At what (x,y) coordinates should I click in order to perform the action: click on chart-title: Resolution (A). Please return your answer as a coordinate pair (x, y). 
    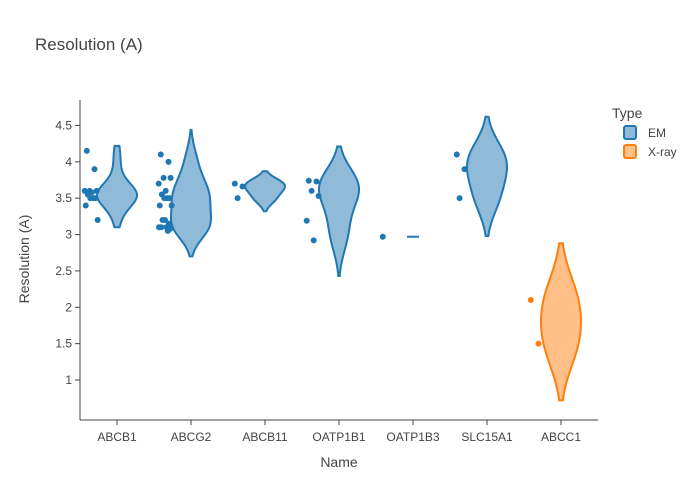
    Looking at the image, I should click on (89, 44).